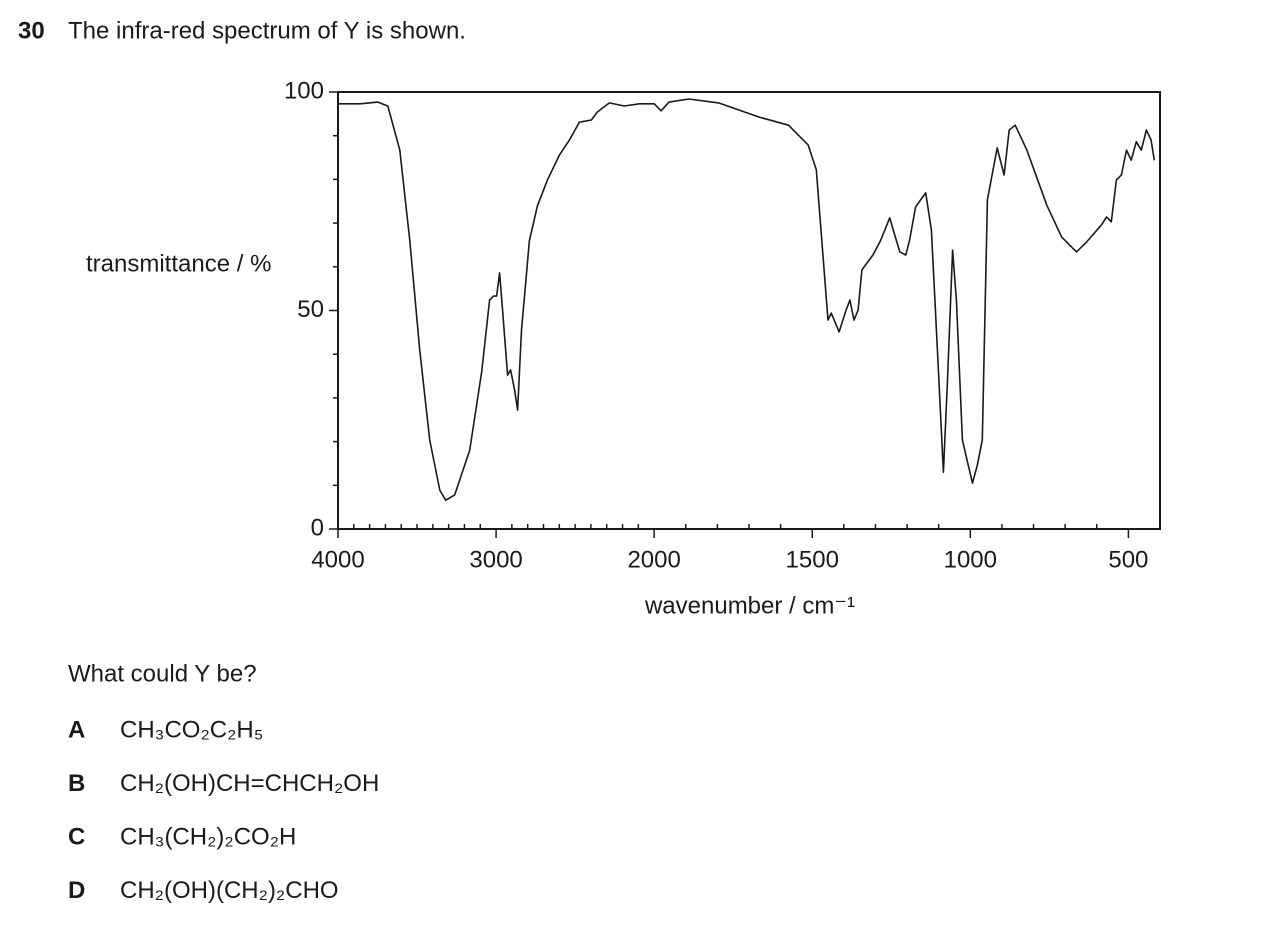 This screenshot has height=928, width=1287. Describe the element at coordinates (76, 783) in the screenshot. I see `option-letter: B` at that location.